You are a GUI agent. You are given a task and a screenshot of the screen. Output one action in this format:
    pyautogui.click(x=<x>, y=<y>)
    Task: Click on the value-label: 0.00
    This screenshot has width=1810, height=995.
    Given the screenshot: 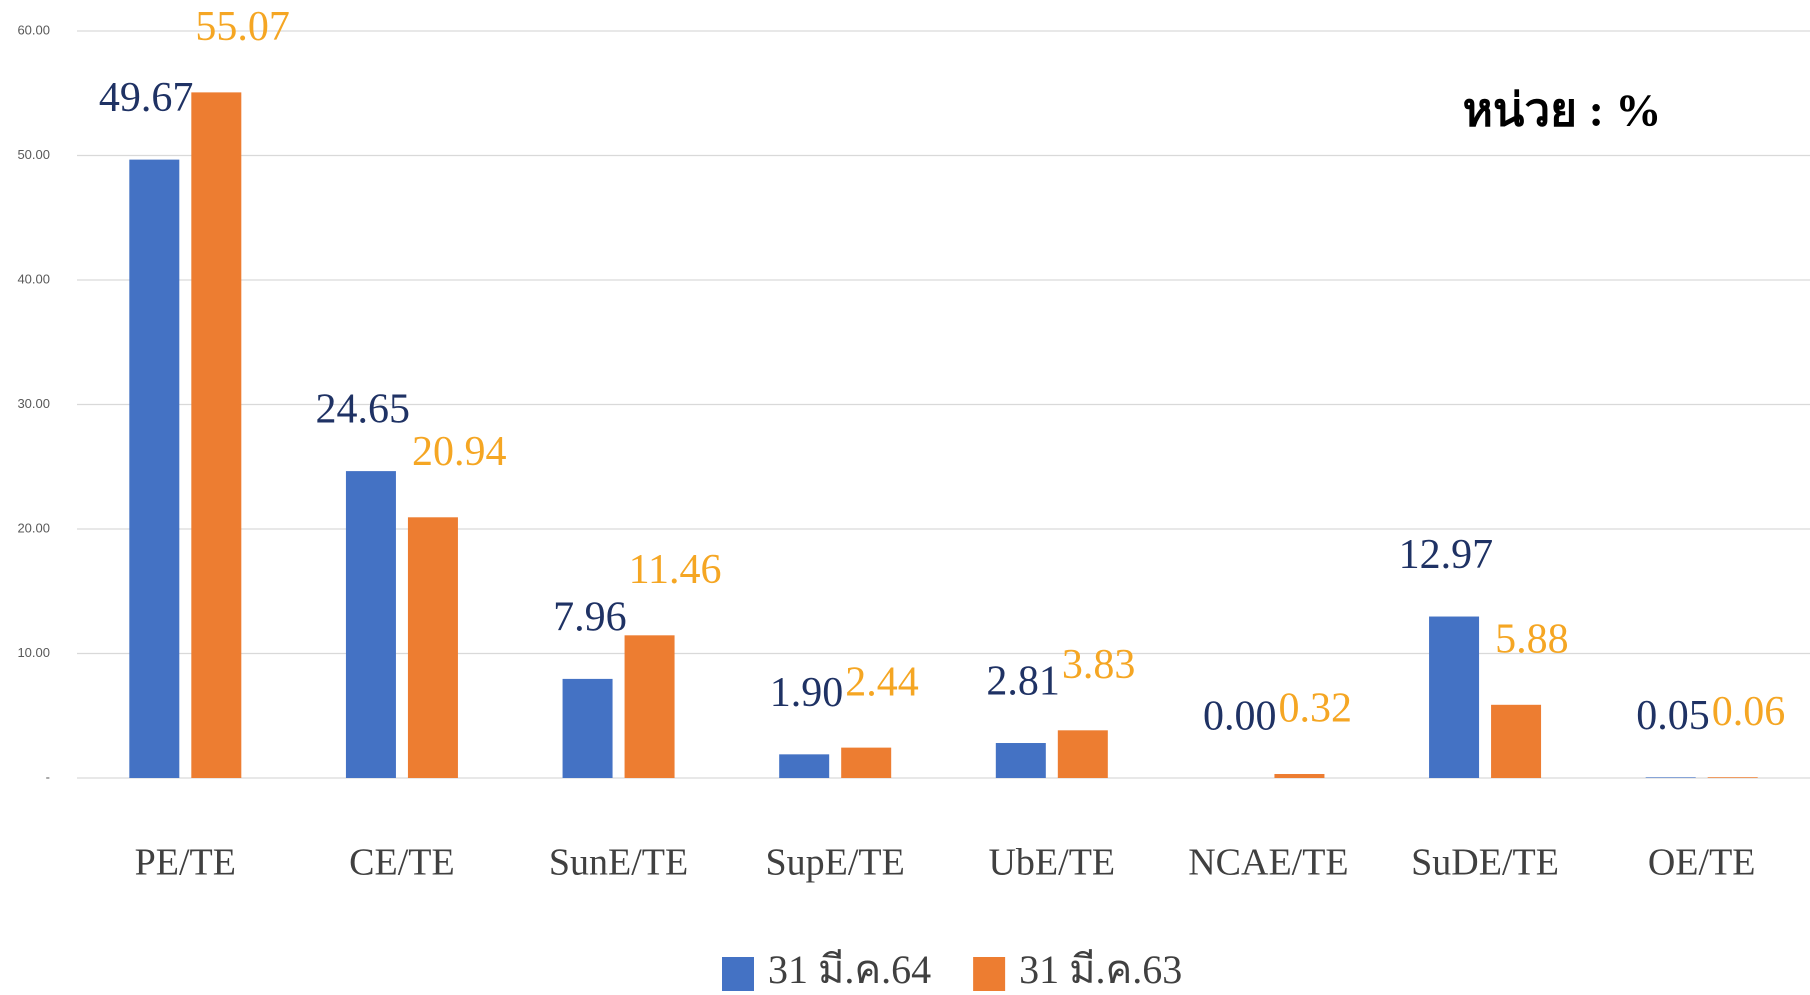 What is the action you would take?
    pyautogui.click(x=1240, y=717)
    